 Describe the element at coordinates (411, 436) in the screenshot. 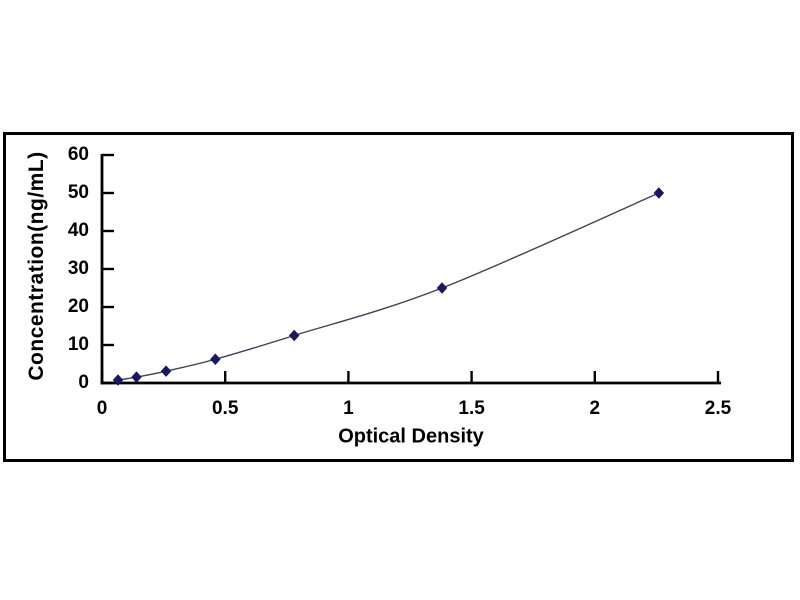

I see `x-axis-title: Optical Density` at that location.